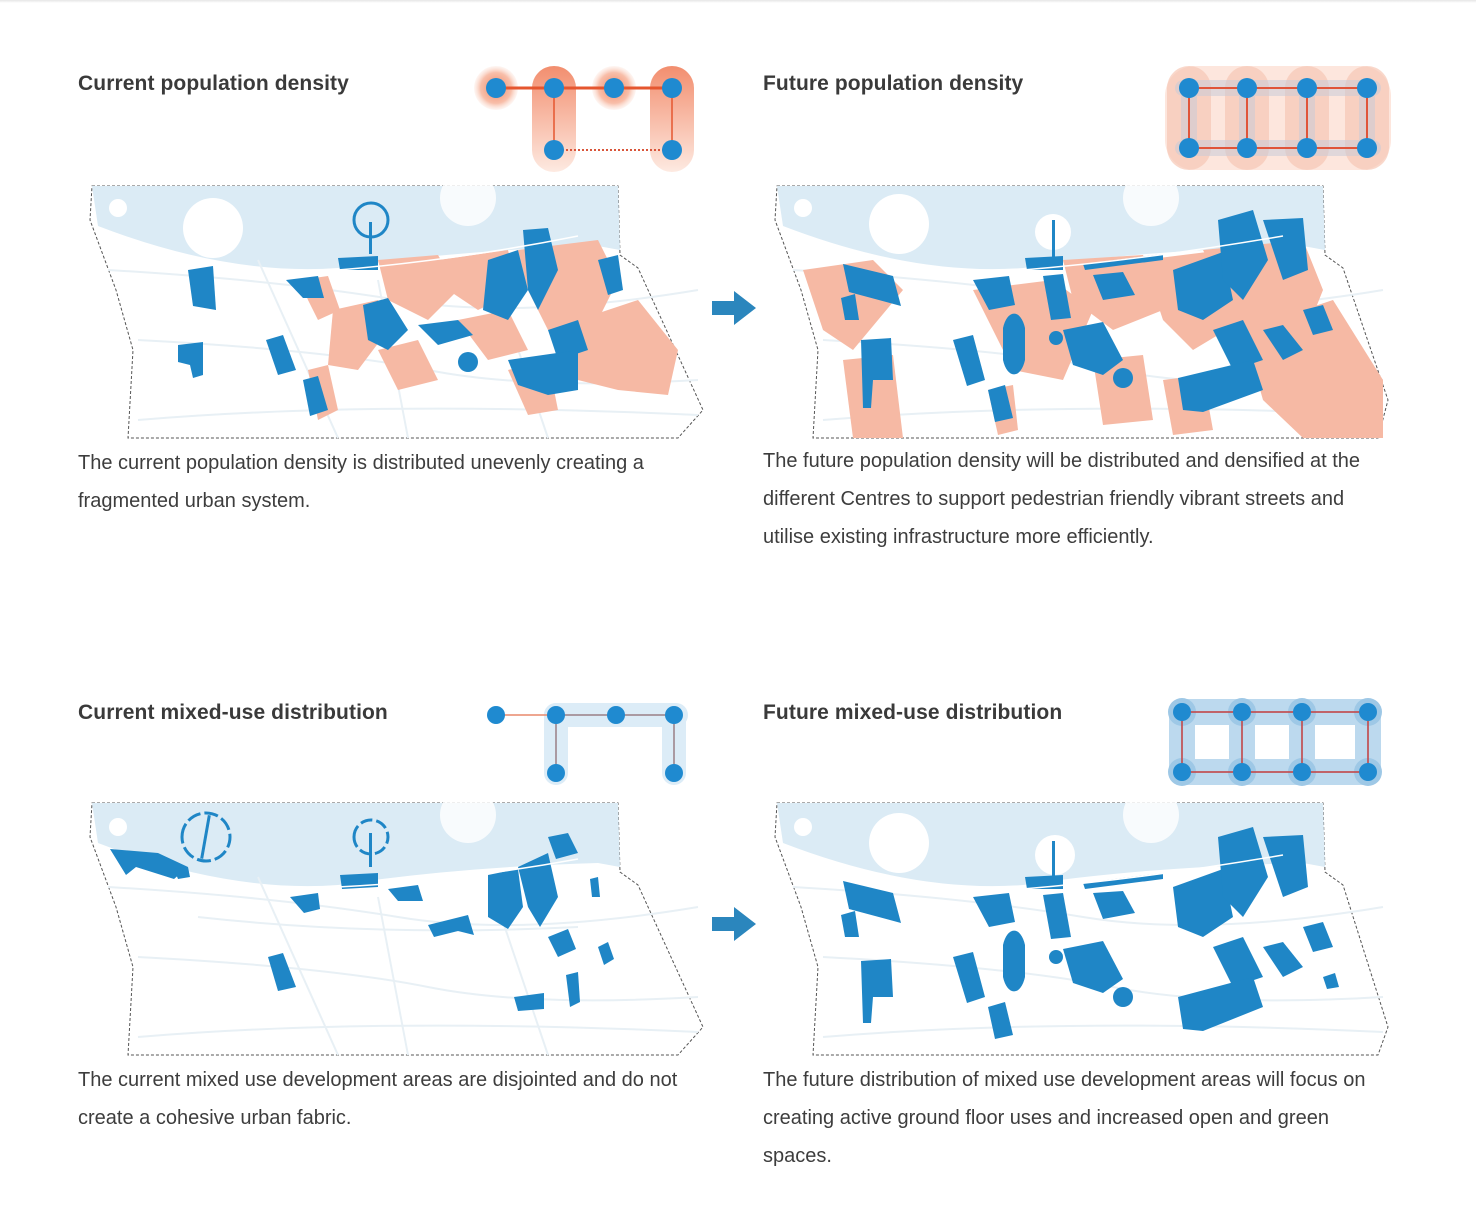  What do you see at coordinates (396, 926) in the screenshot?
I see `current-mixed-use-map` at bounding box center [396, 926].